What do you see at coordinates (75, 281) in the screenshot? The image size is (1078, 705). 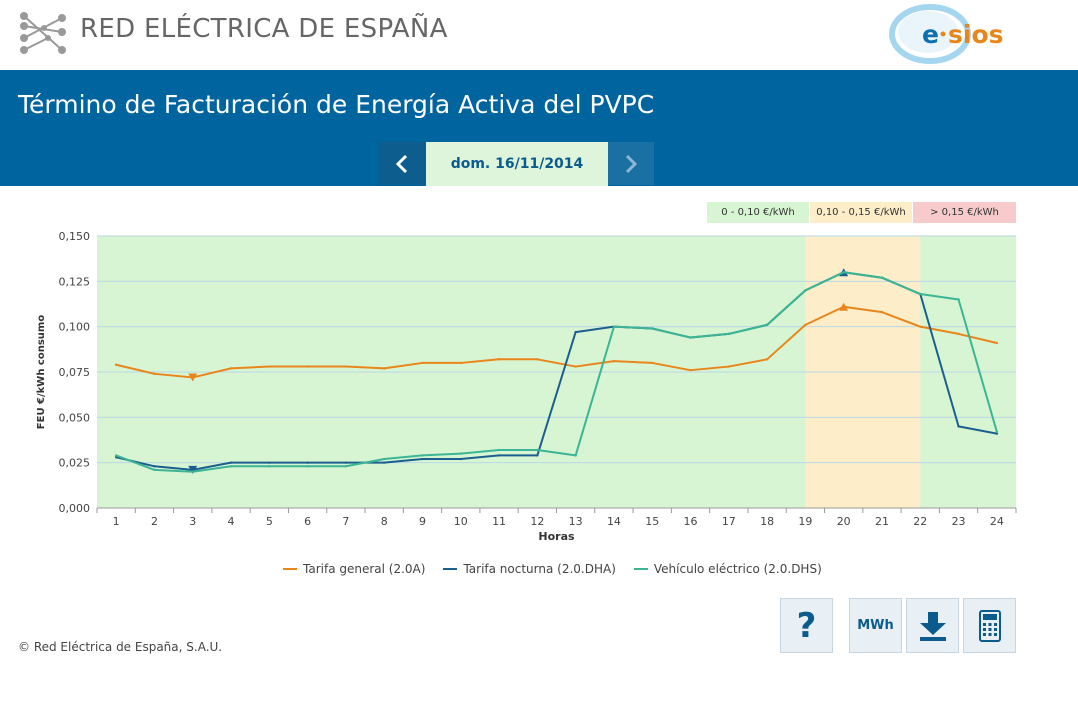 I see `y-tick-label-5: 0,125` at bounding box center [75, 281].